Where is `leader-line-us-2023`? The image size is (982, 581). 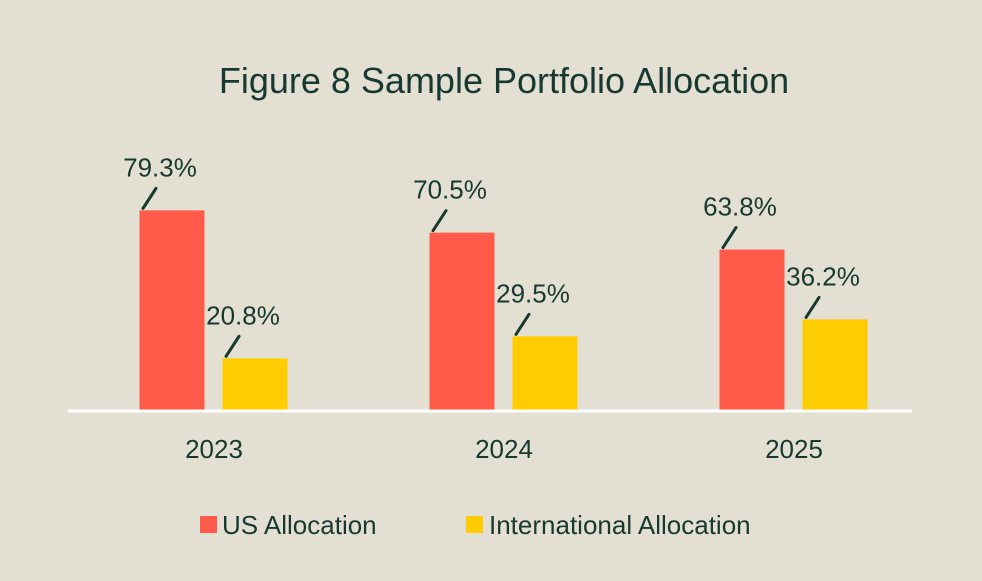 leader-line-us-2023 is located at coordinates (149, 198).